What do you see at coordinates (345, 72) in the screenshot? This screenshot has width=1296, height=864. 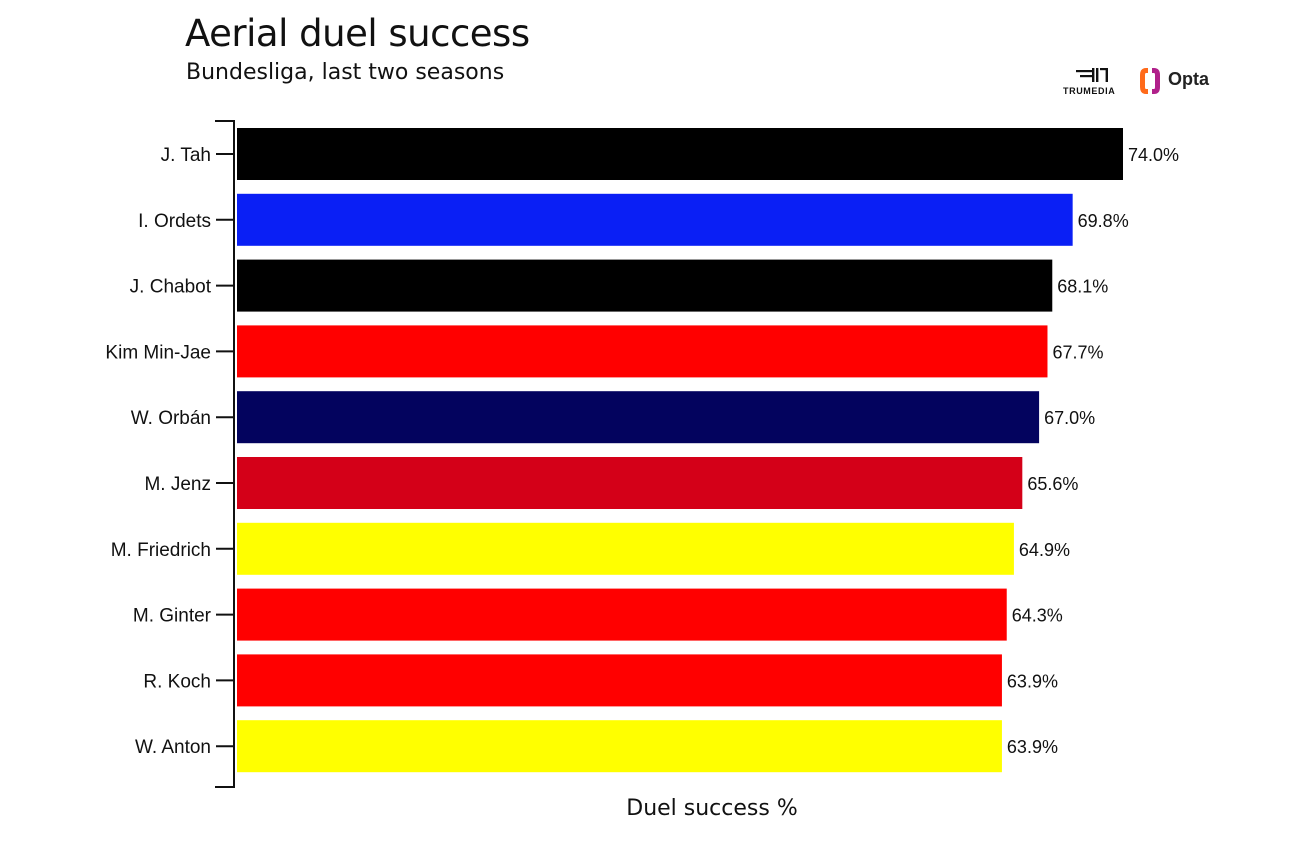 I see `chart-subtitle: Bundesliga, last two seasons` at bounding box center [345, 72].